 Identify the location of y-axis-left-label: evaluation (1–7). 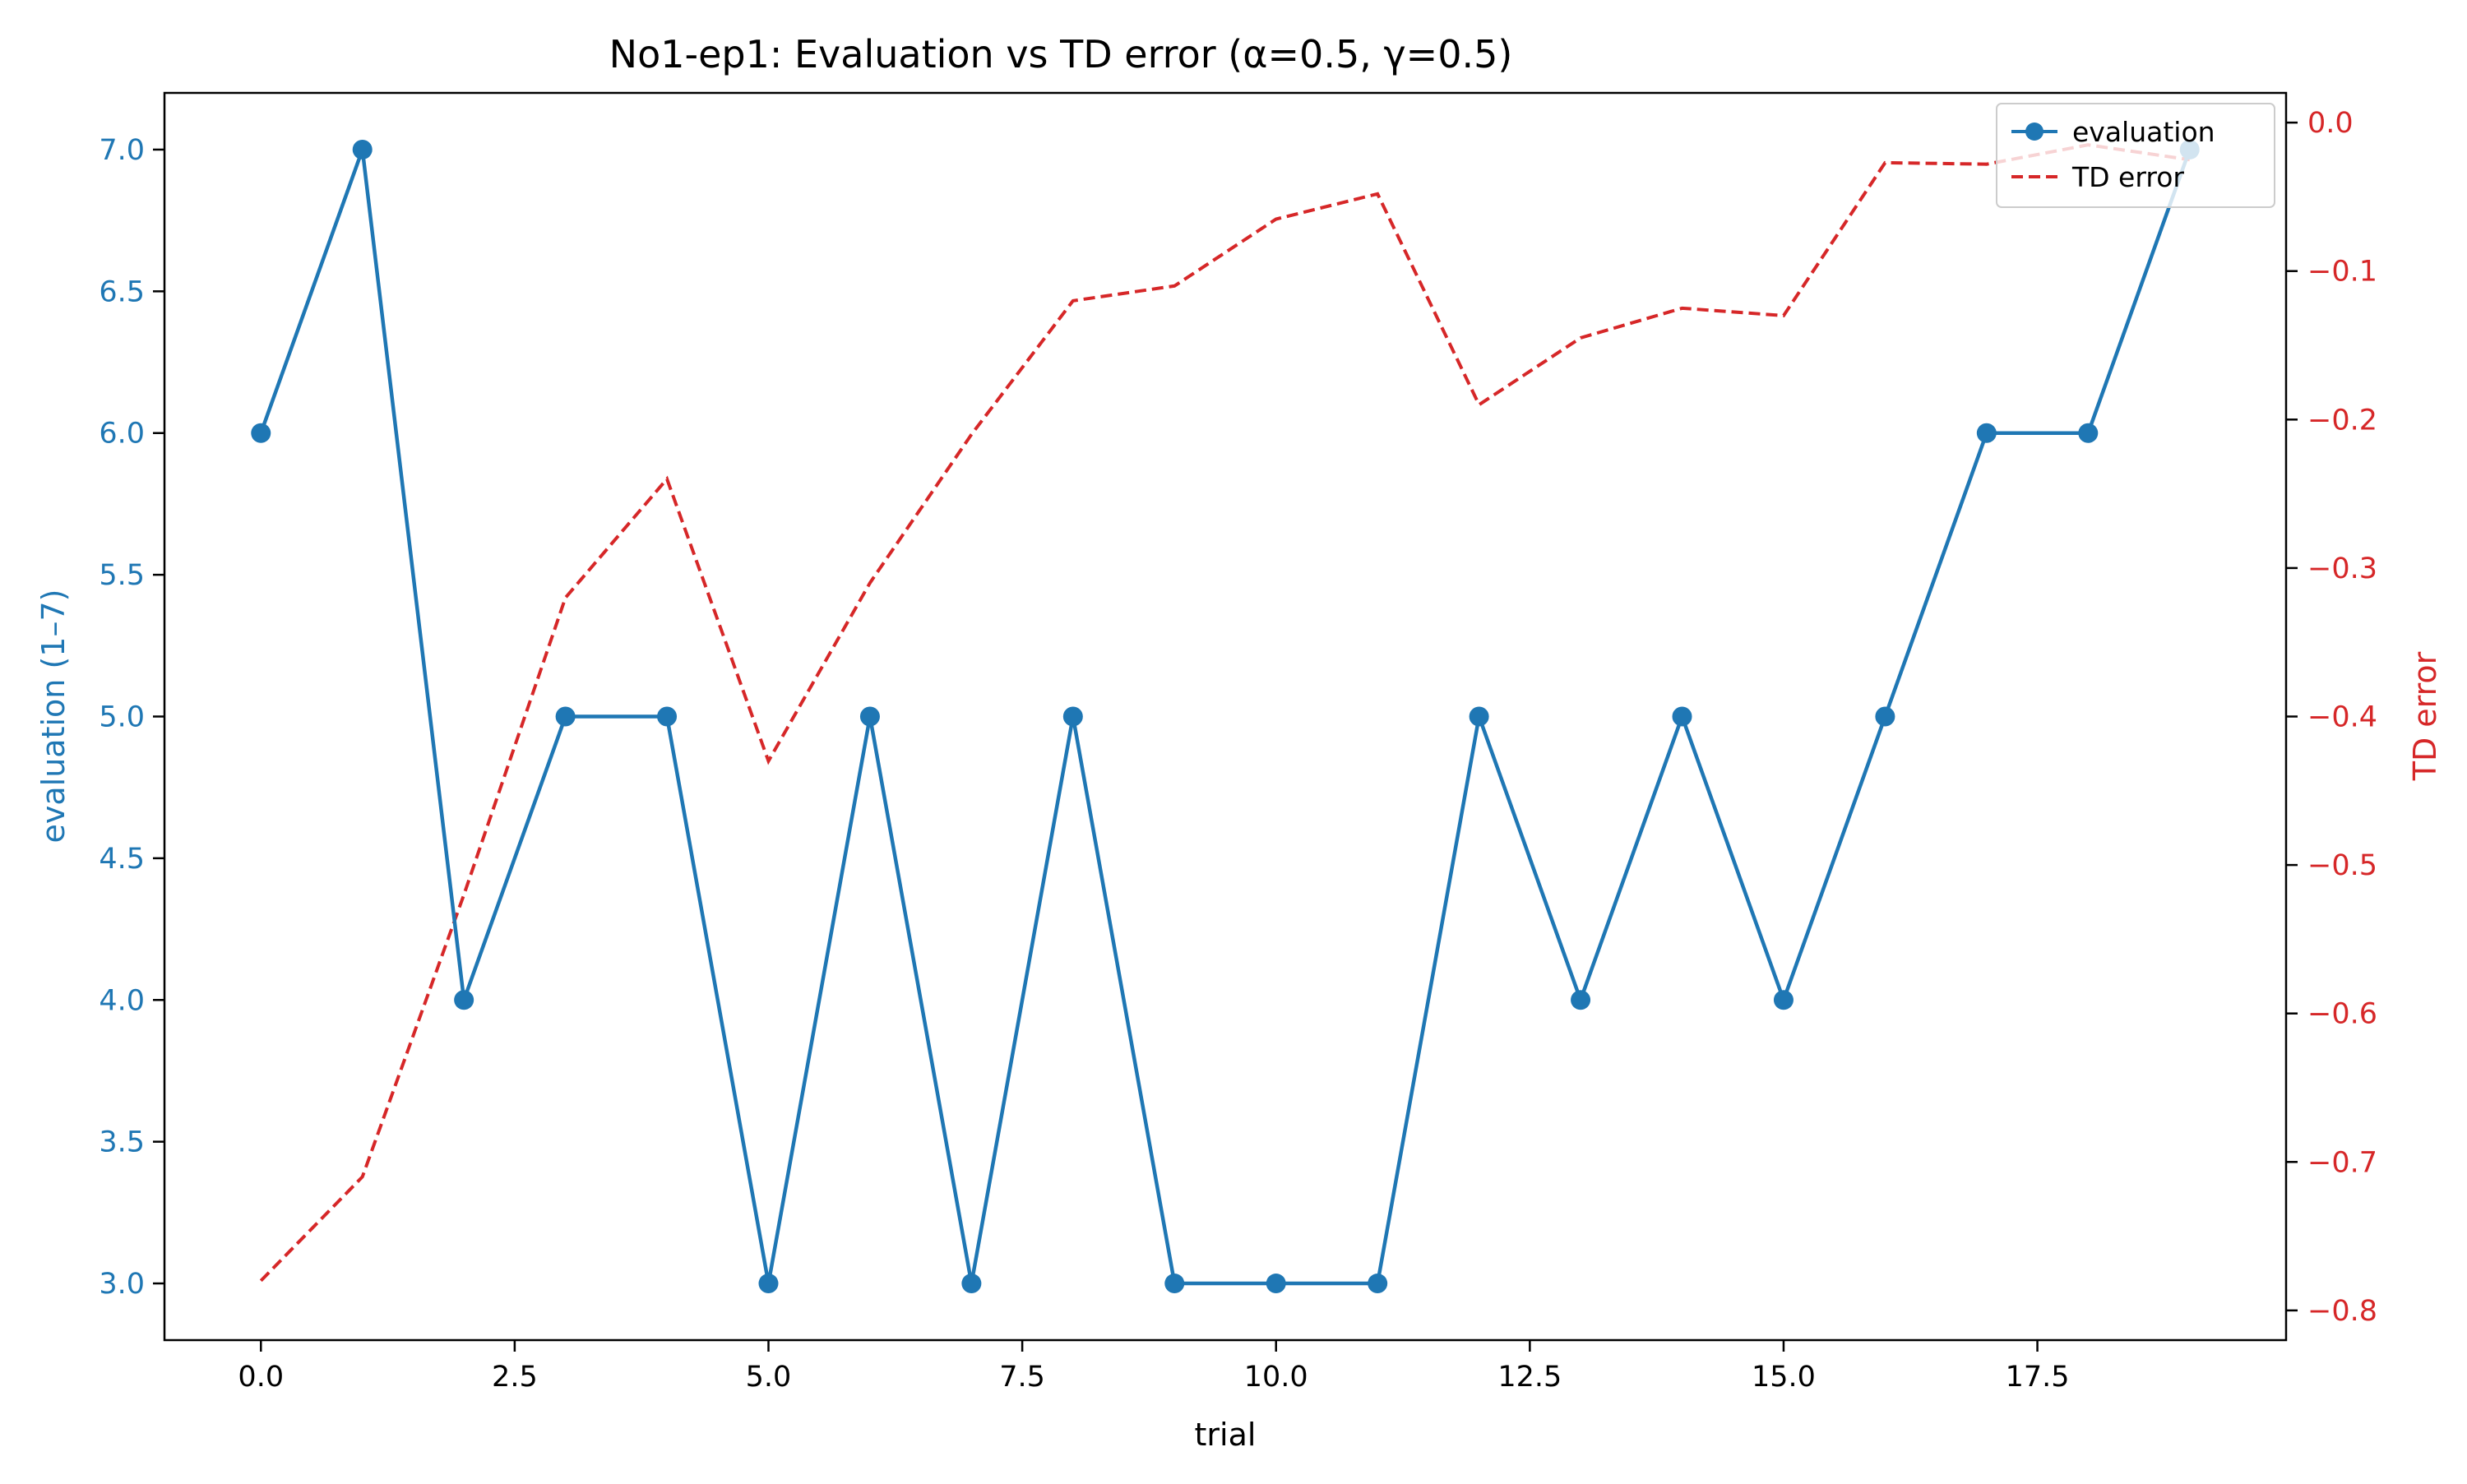
(54, 716).